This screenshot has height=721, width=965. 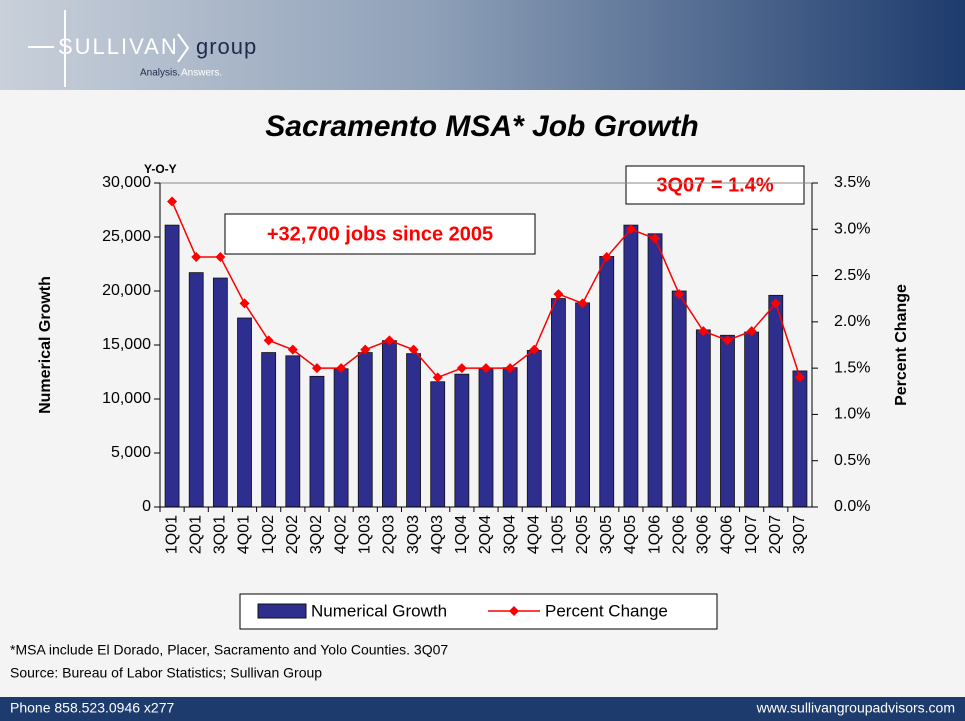 What do you see at coordinates (183, 48) in the screenshot?
I see `logo-chevron` at bounding box center [183, 48].